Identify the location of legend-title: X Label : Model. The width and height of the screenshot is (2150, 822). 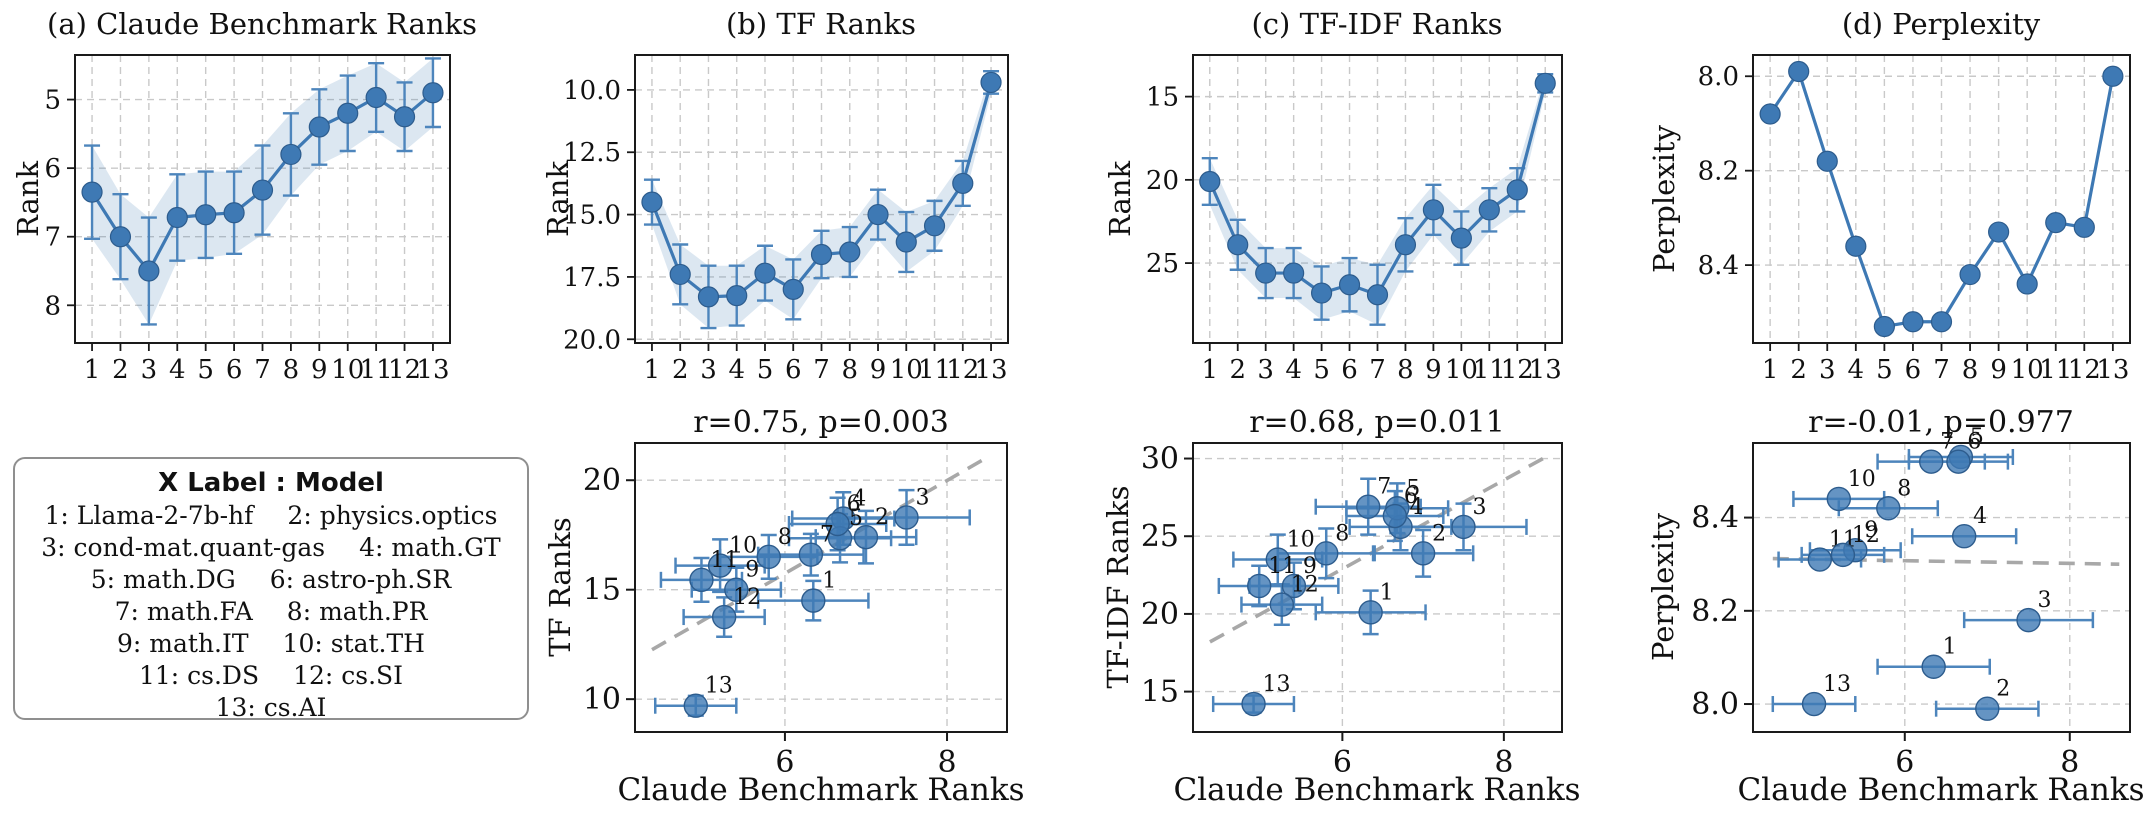
(271, 483).